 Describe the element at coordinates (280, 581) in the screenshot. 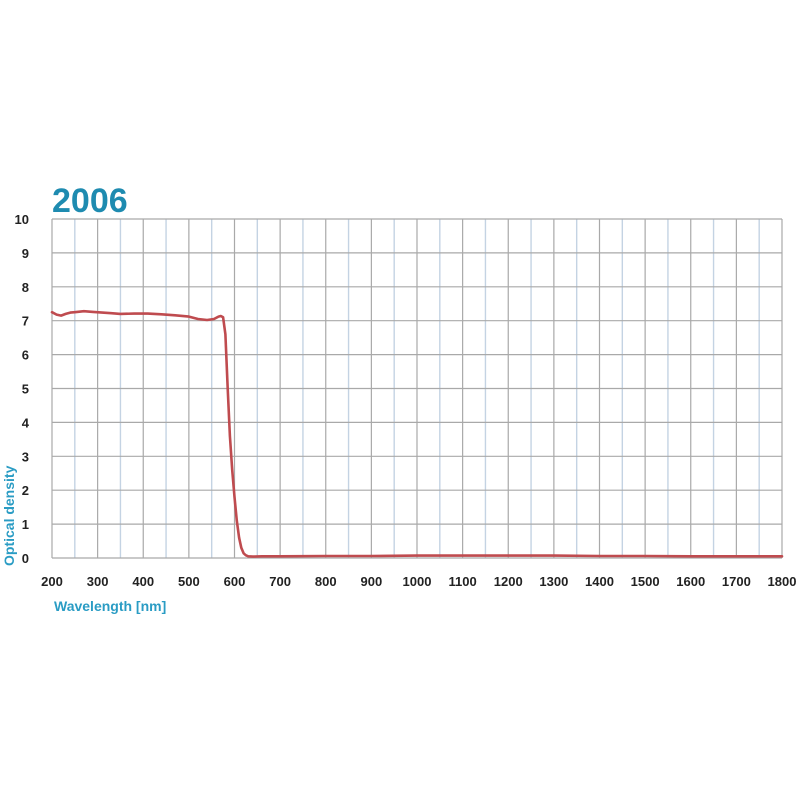

I see `x-tick-label: 700` at that location.